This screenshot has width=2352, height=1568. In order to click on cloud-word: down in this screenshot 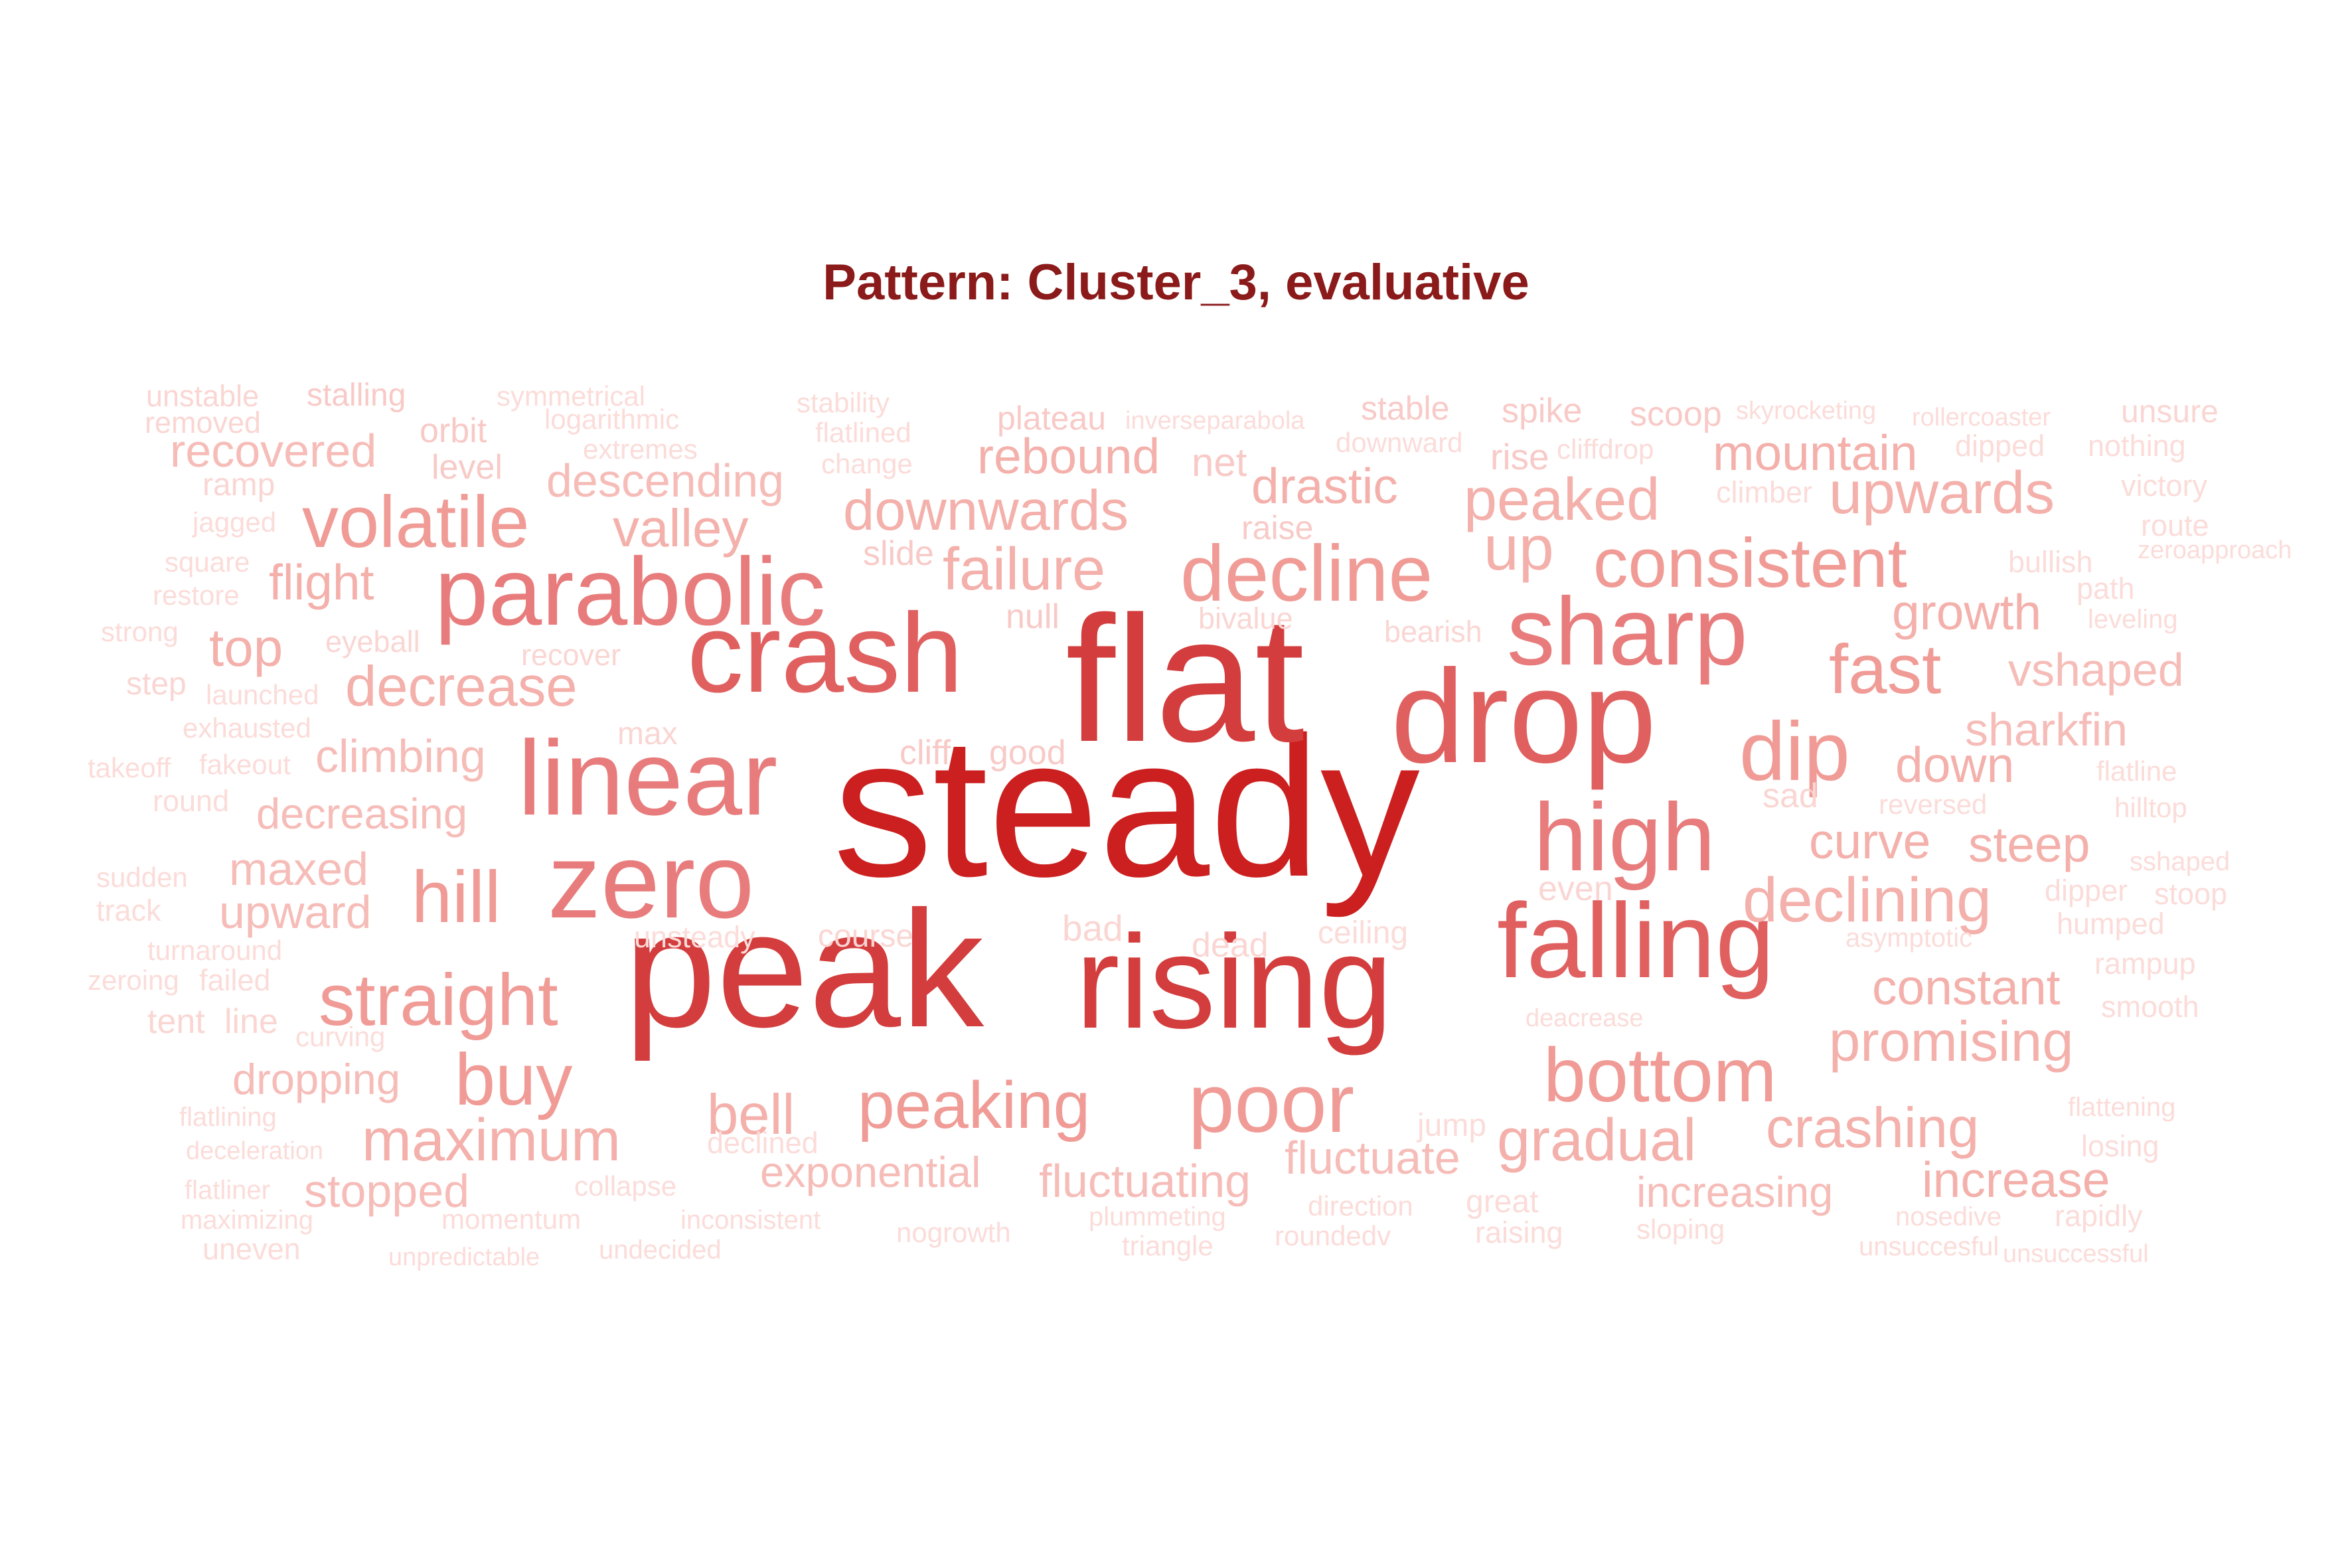, I will do `click(1955, 765)`.